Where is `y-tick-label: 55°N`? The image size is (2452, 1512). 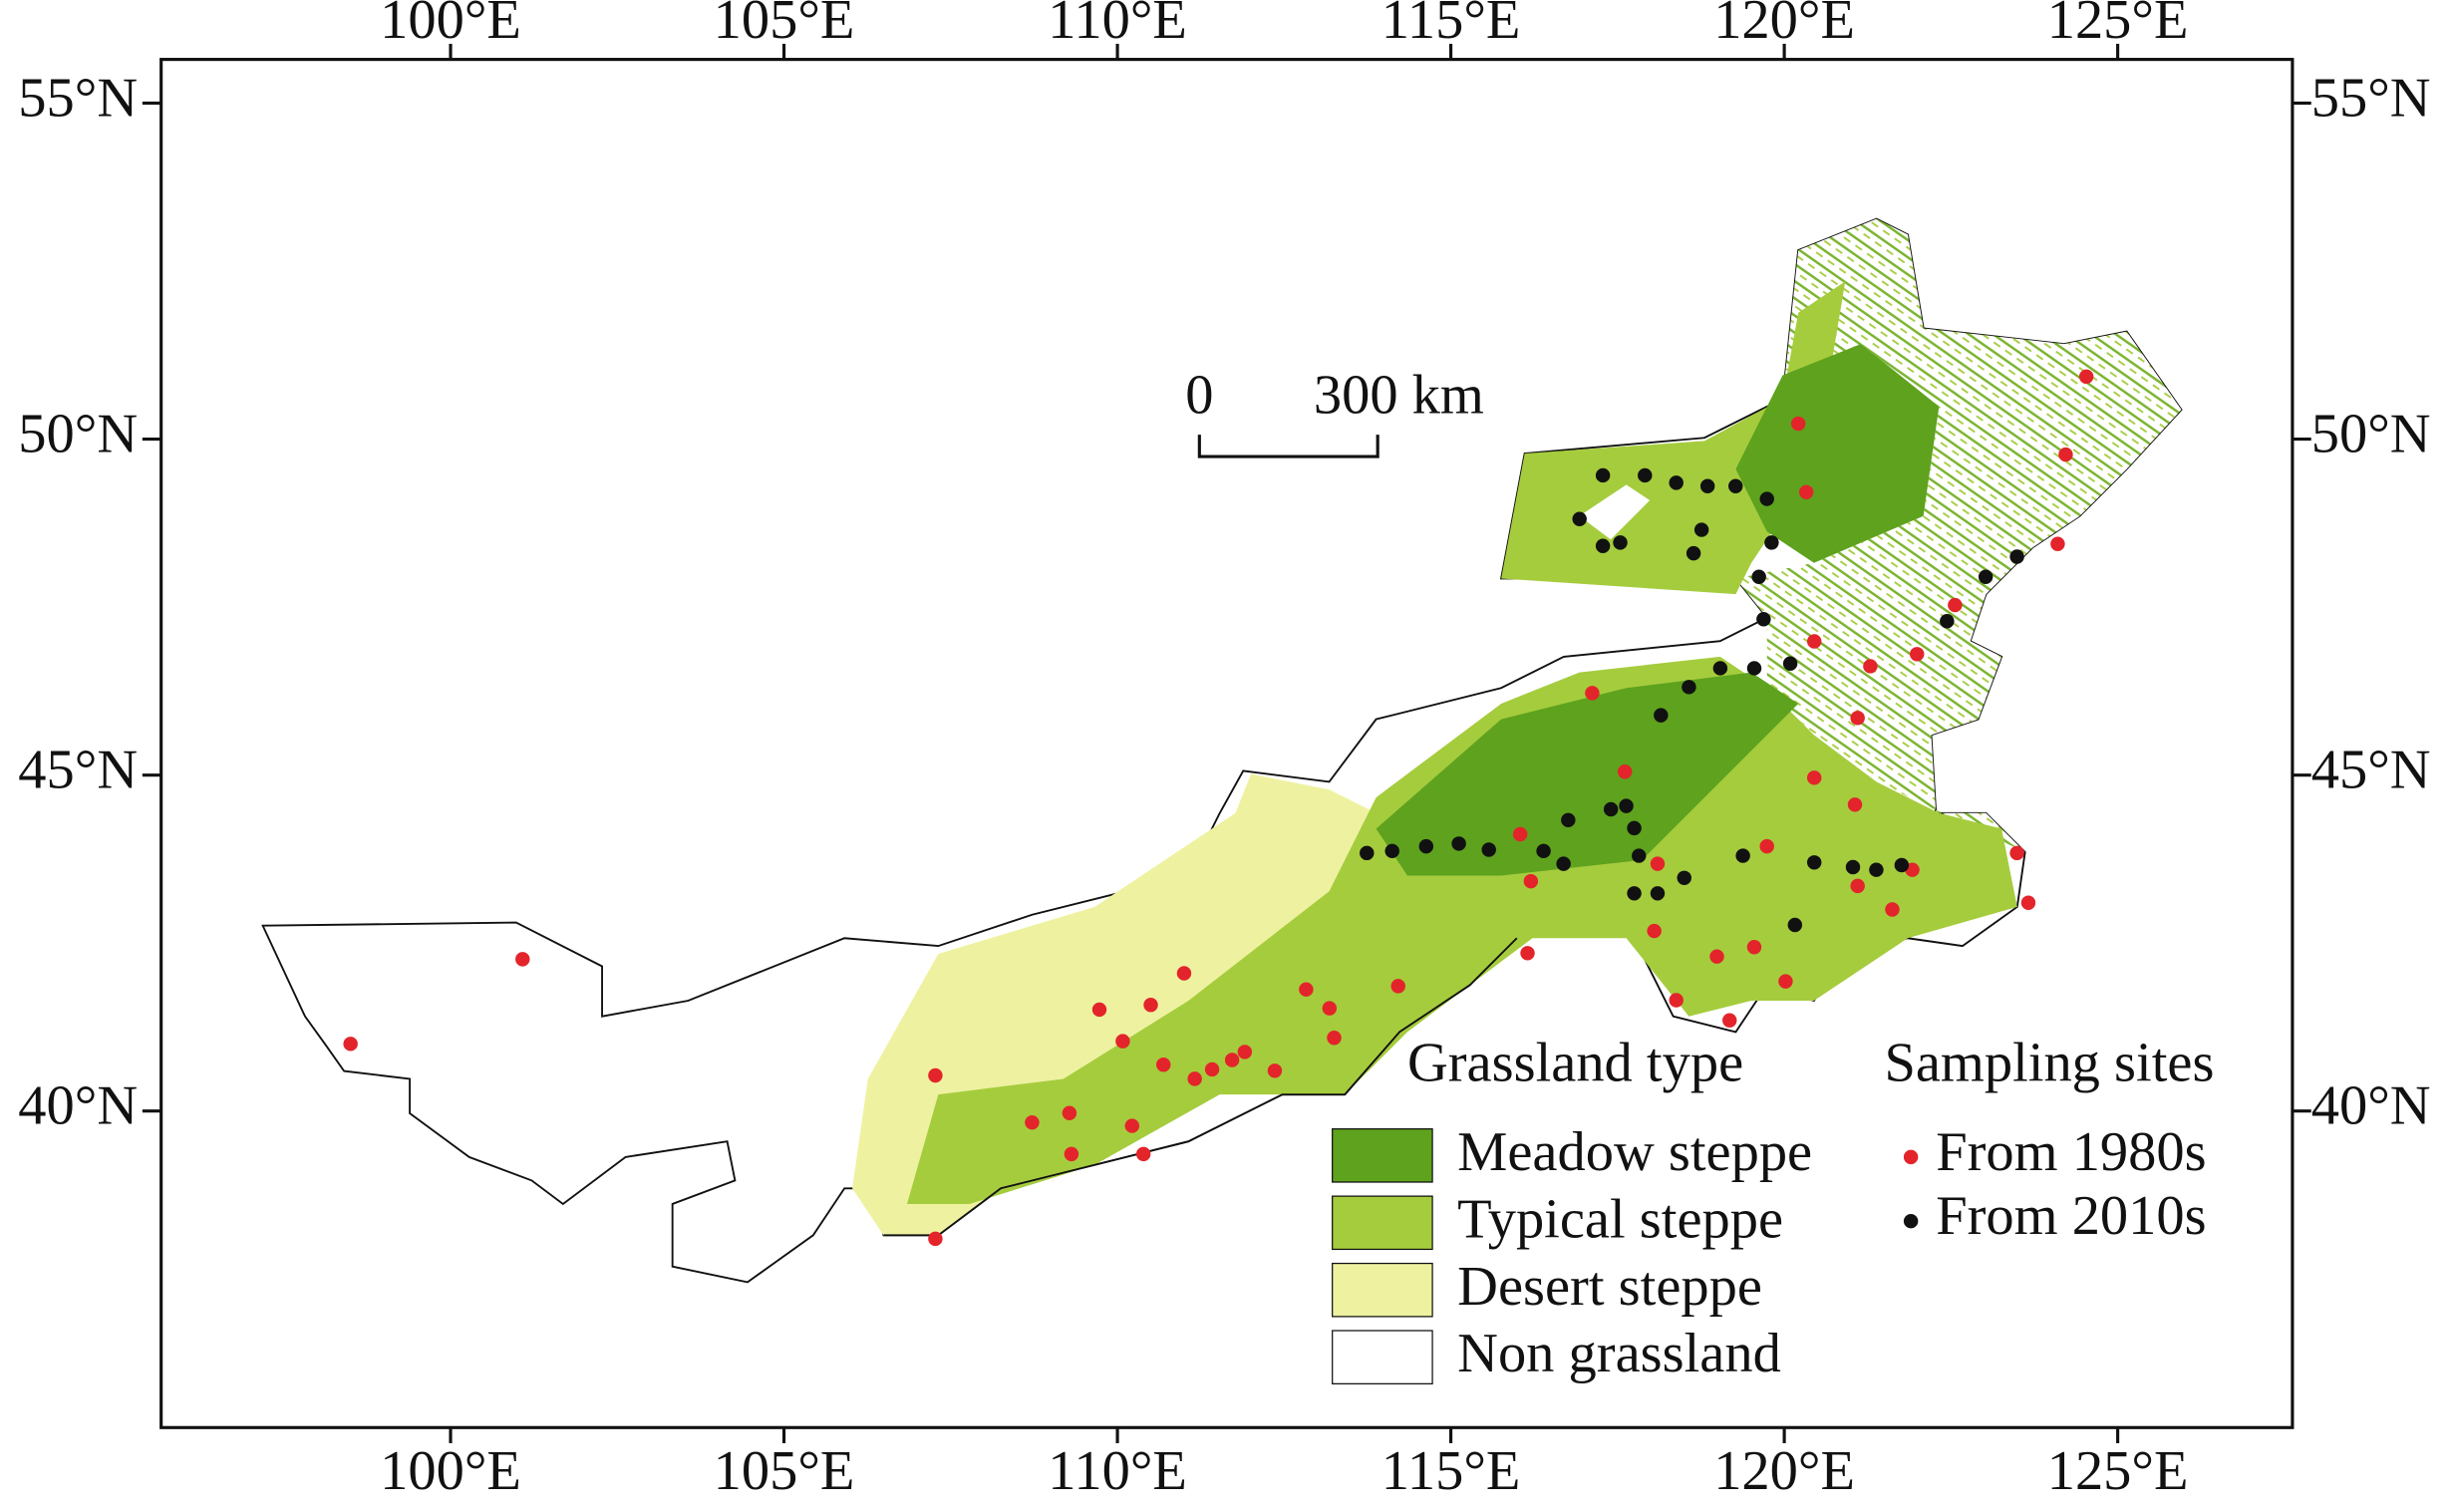
y-tick-label: 55°N is located at coordinates (78, 98).